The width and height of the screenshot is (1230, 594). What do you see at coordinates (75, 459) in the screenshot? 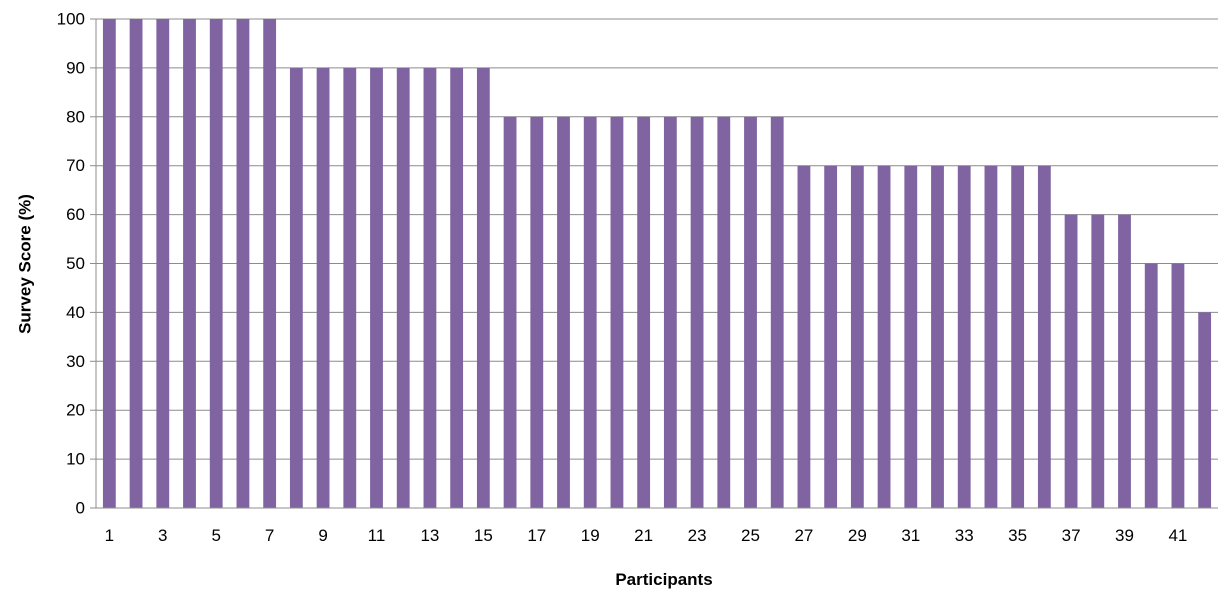
I see `y-tick-label: 10` at bounding box center [75, 459].